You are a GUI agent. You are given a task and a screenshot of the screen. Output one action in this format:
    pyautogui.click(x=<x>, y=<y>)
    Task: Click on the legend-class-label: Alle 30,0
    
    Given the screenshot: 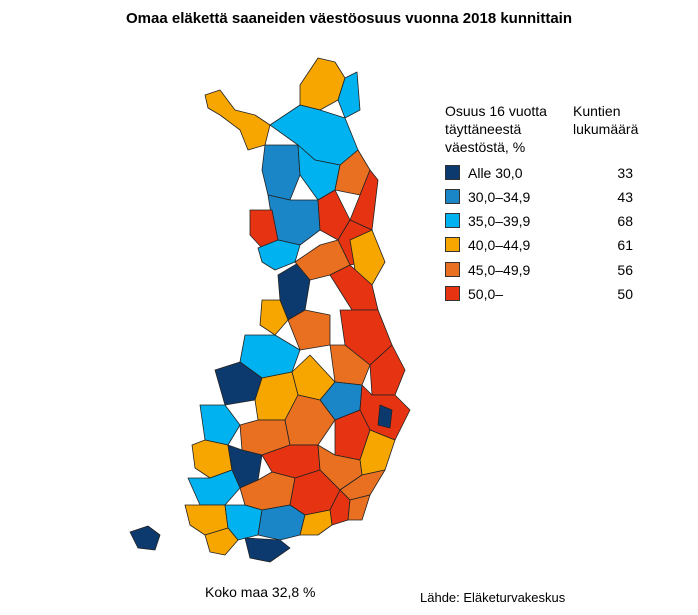 What is the action you would take?
    pyautogui.click(x=495, y=173)
    